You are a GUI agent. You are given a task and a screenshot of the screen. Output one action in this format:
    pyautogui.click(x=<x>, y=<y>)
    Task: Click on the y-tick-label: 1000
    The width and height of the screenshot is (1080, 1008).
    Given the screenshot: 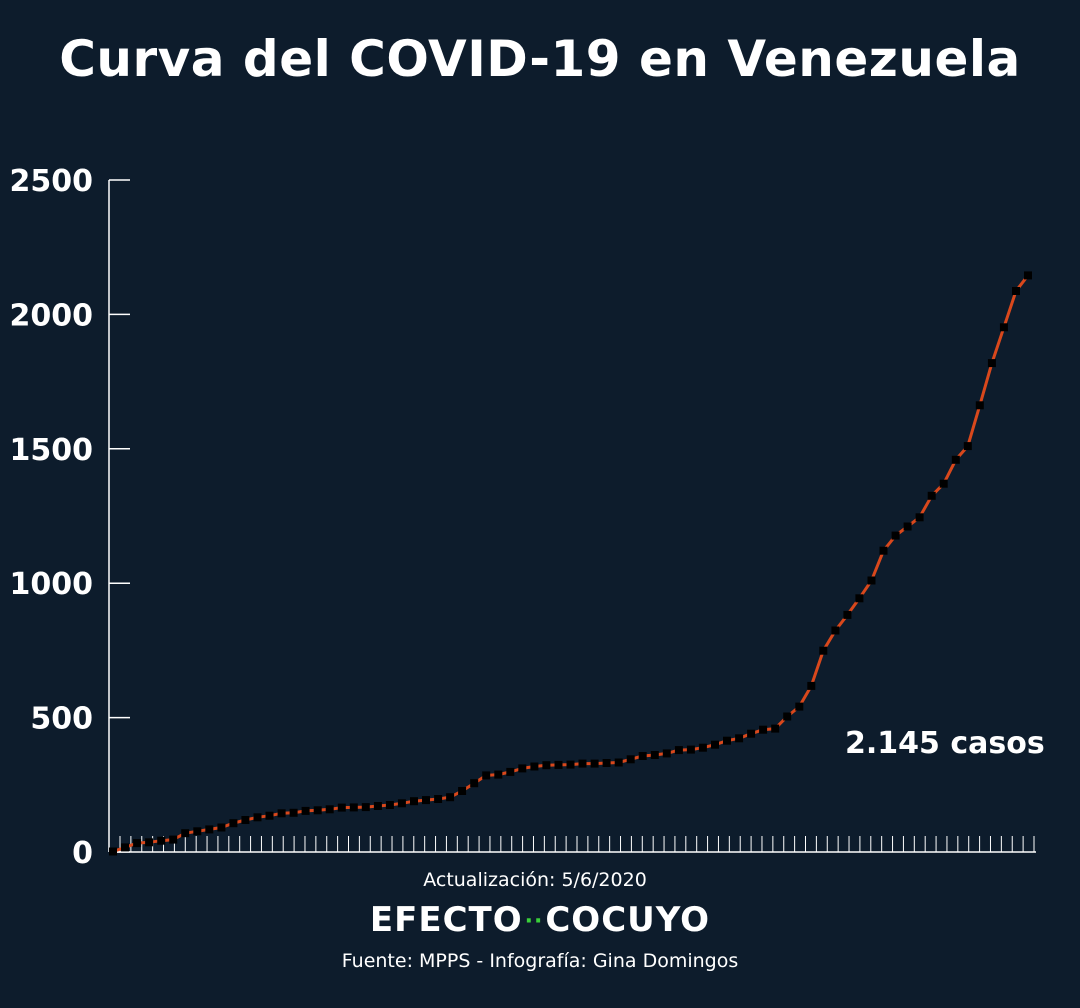 What is the action you would take?
    pyautogui.click(x=52, y=584)
    